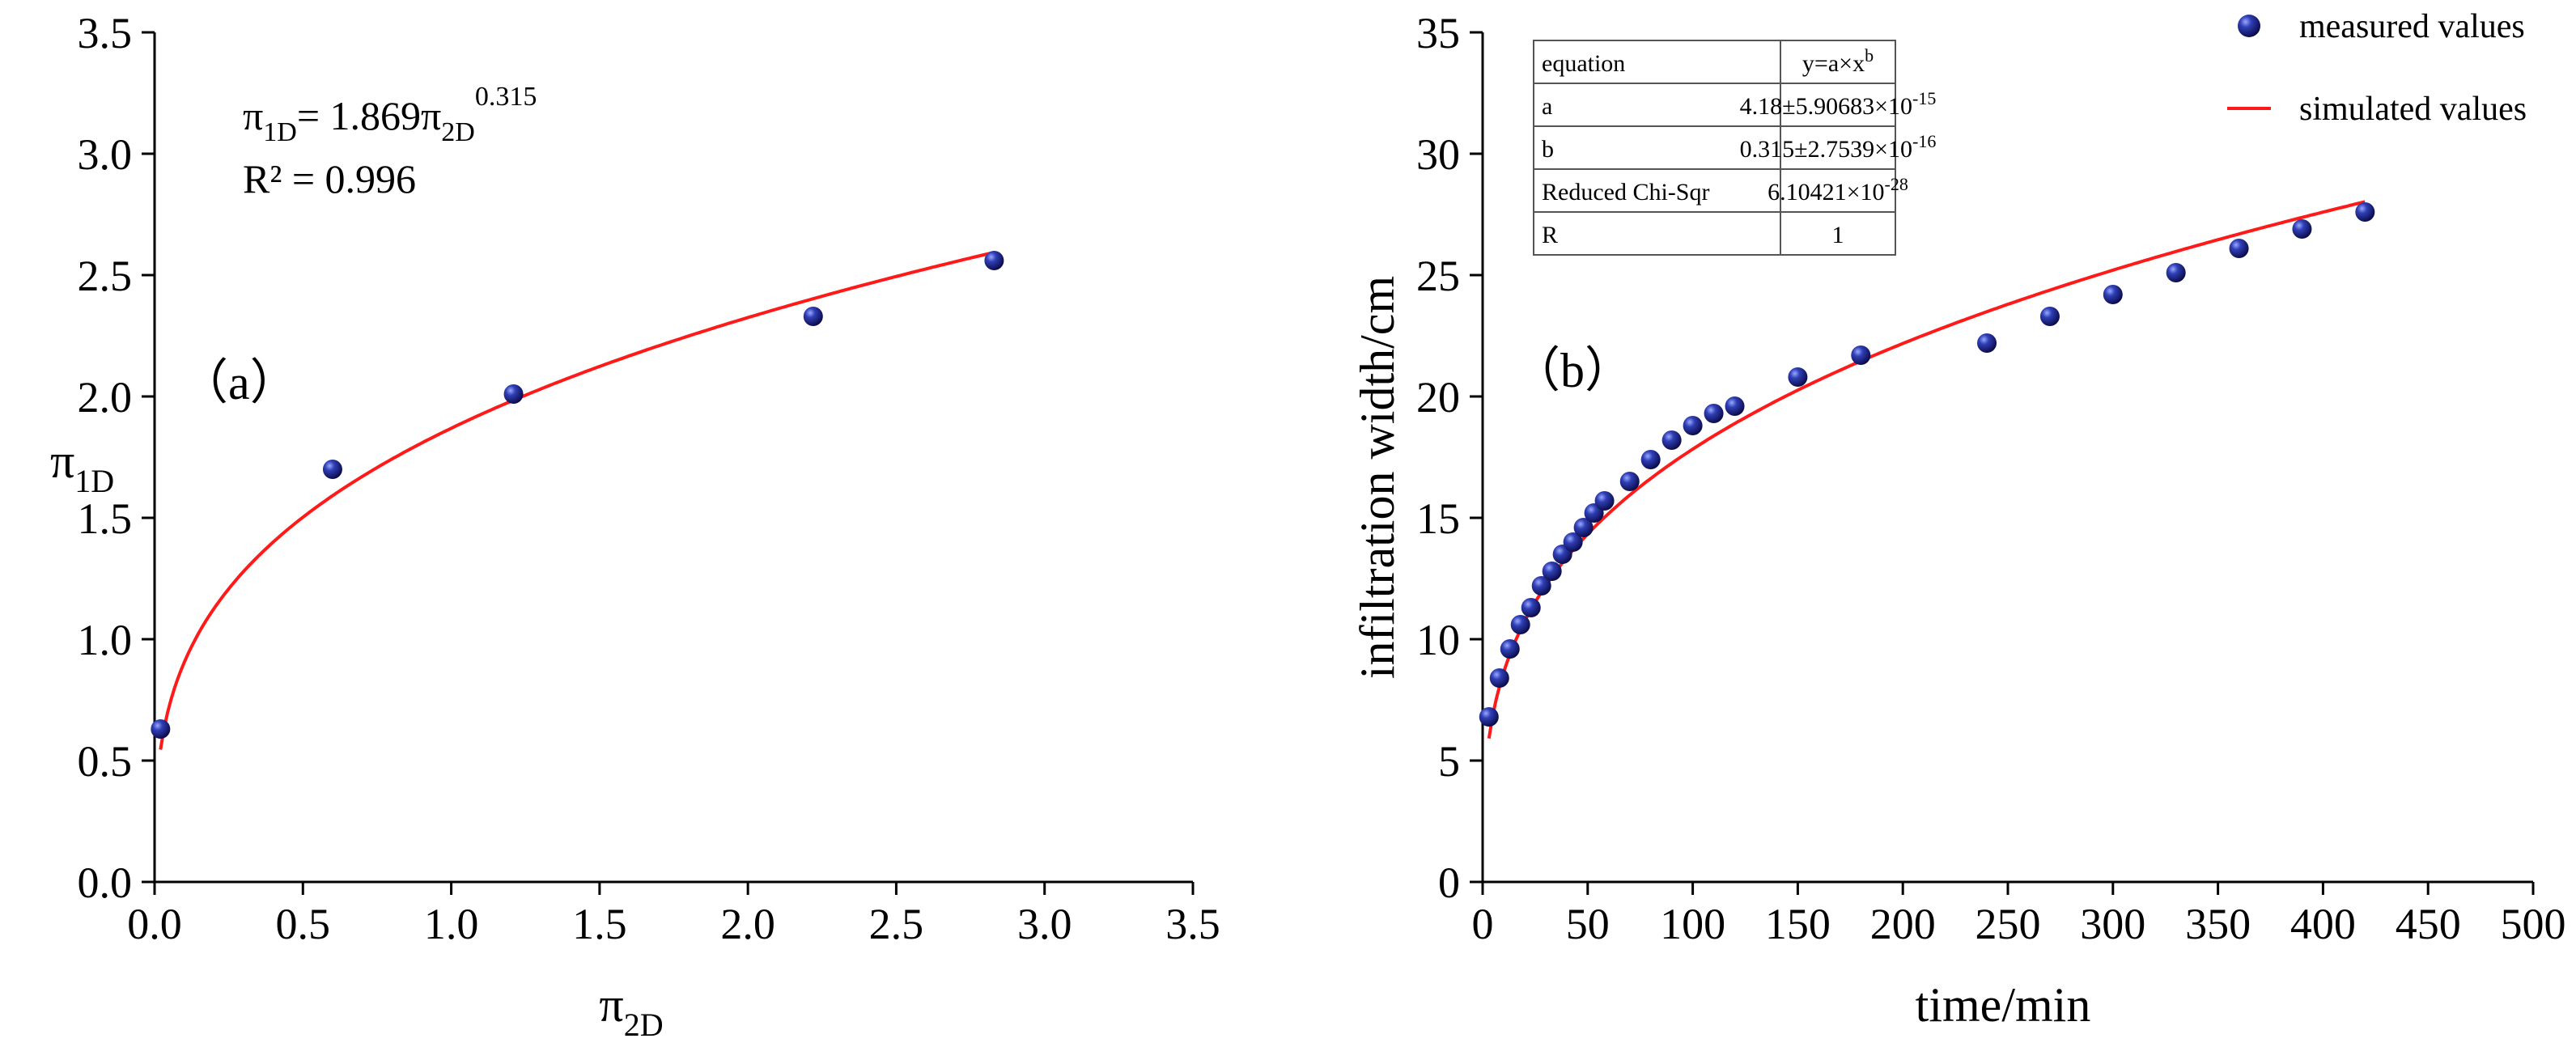 This screenshot has width=2576, height=1047. What do you see at coordinates (2533, 924) in the screenshot?
I see `b-x-tick-label: 500` at bounding box center [2533, 924].